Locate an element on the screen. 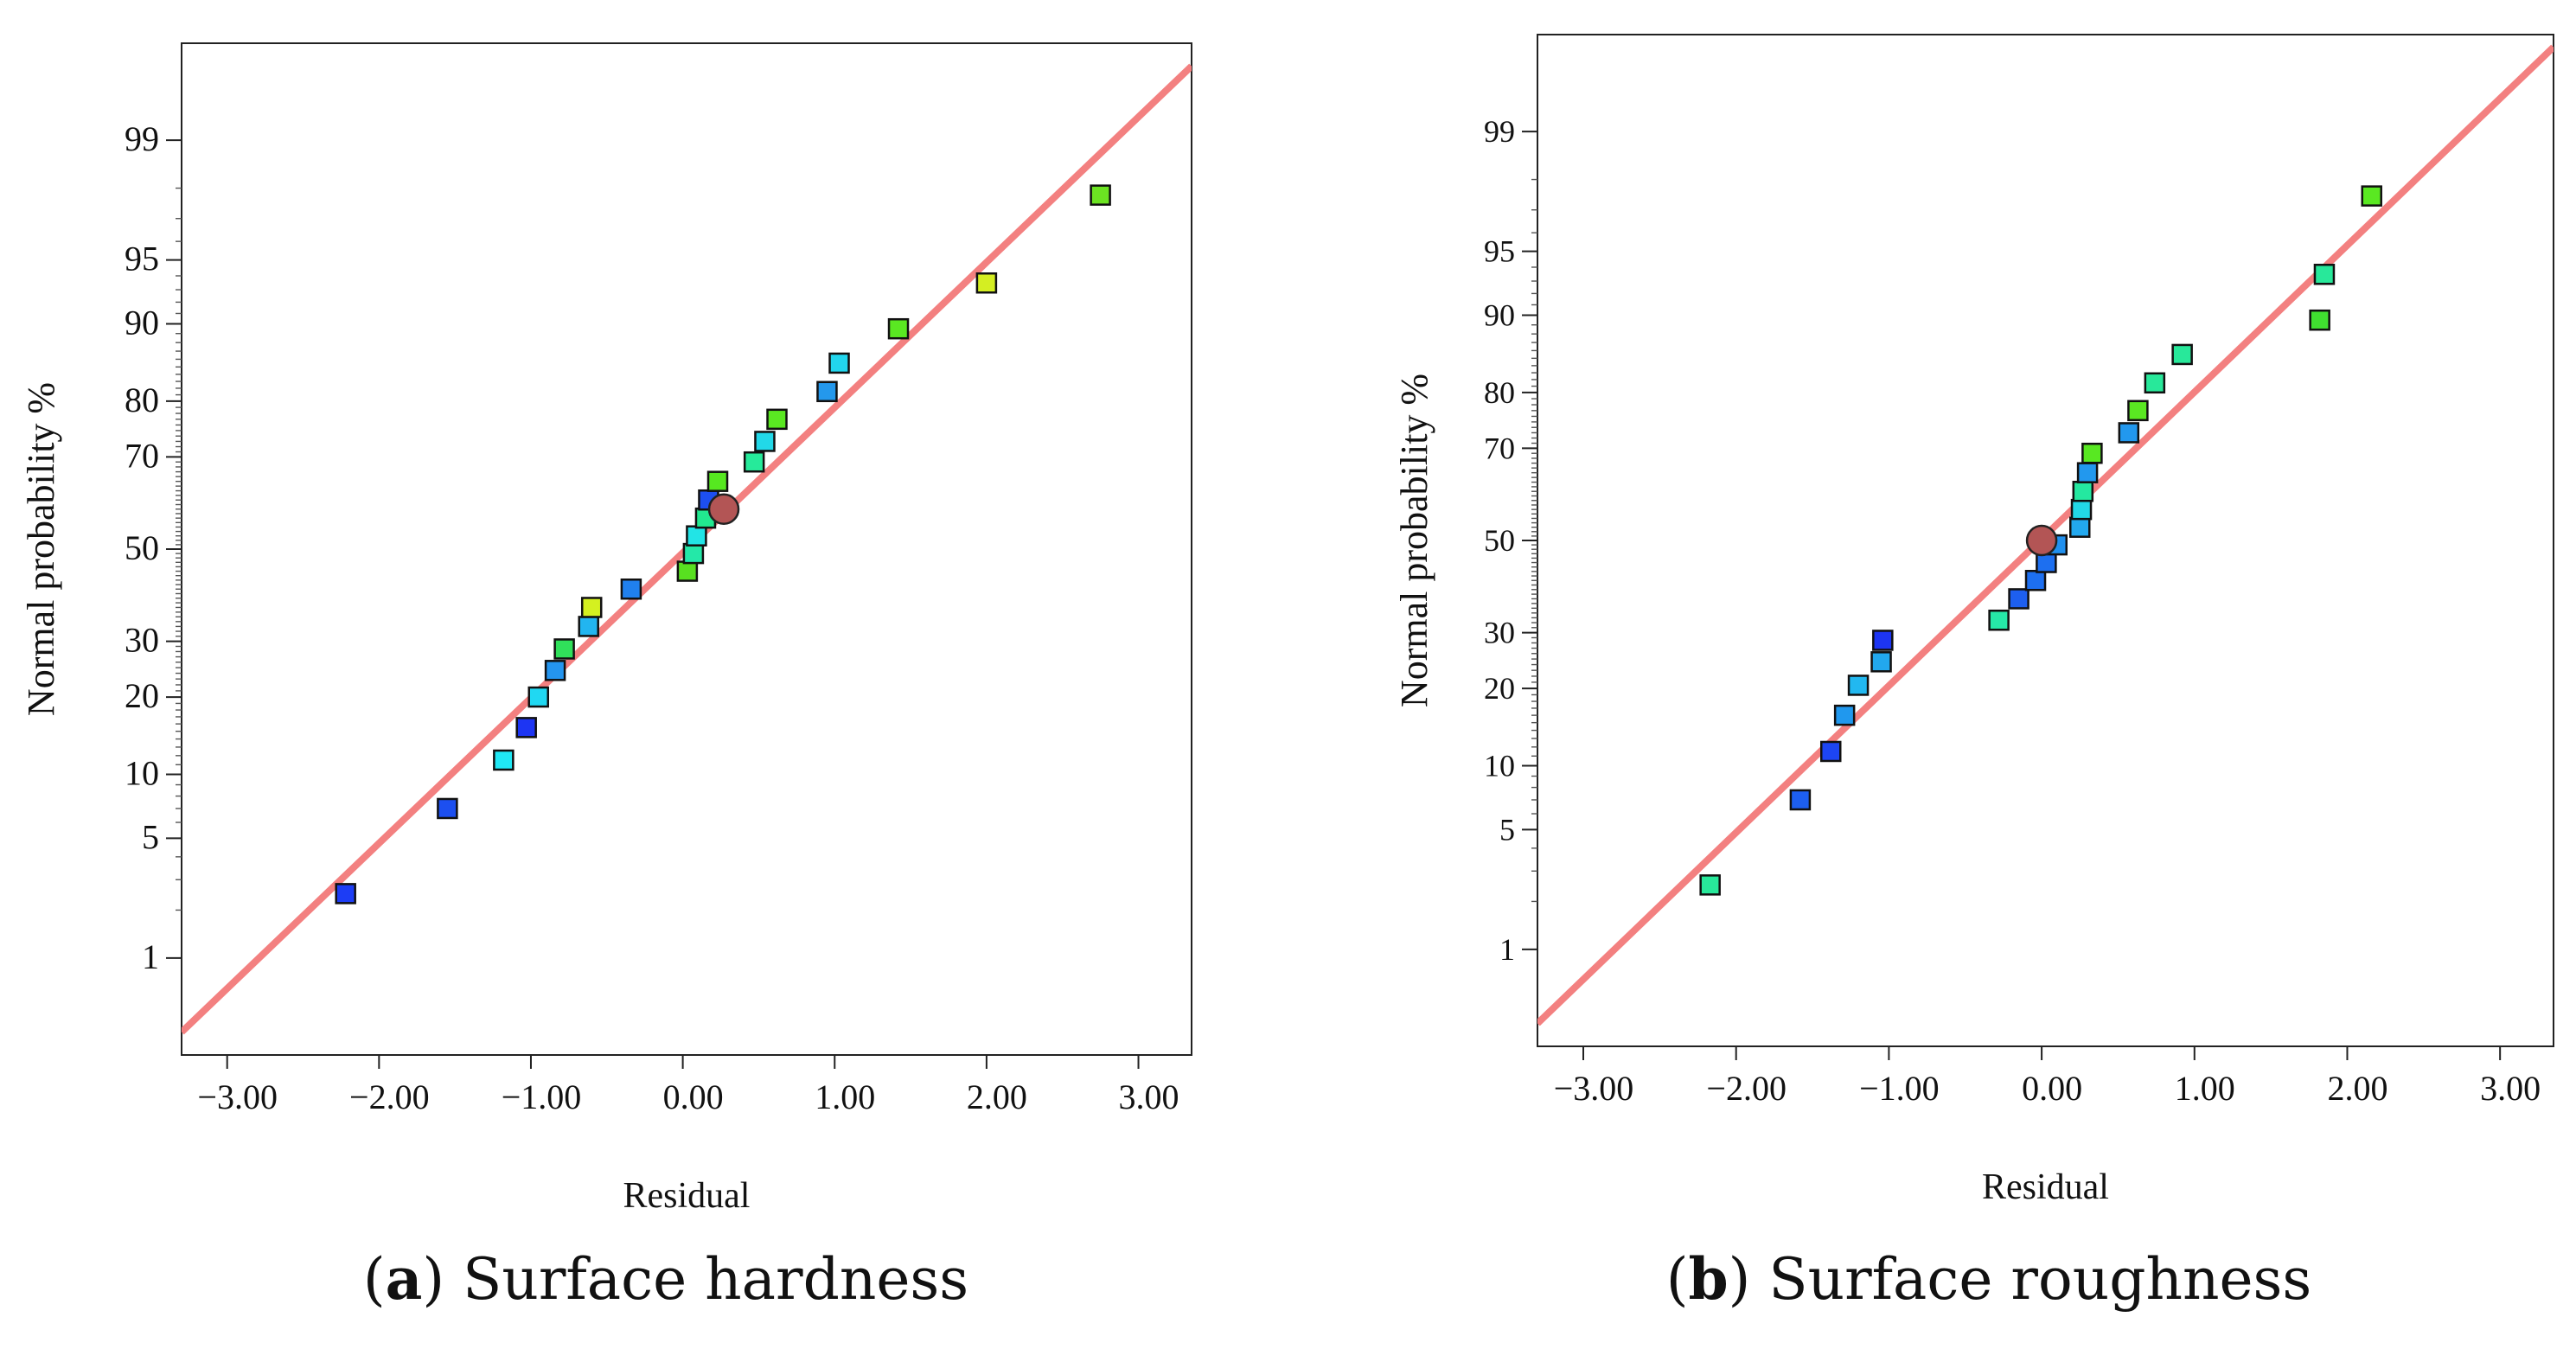 The width and height of the screenshot is (2576, 1349). caption-letter-b: b is located at coordinates (1709, 1279).